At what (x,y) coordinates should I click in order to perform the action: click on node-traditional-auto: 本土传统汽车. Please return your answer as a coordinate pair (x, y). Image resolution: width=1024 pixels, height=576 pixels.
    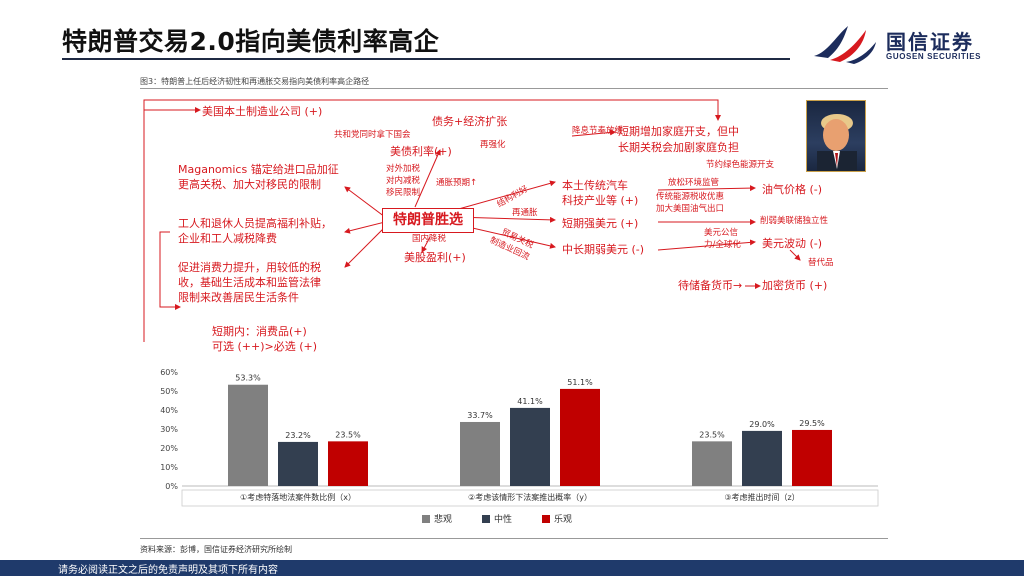
    Looking at the image, I should click on (595, 185).